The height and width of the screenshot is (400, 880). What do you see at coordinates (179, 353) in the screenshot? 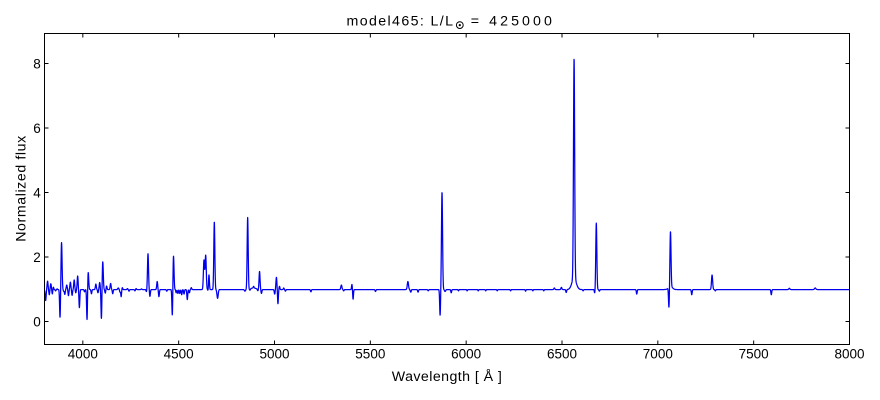
I see `svg-text: 4500` at bounding box center [179, 353].